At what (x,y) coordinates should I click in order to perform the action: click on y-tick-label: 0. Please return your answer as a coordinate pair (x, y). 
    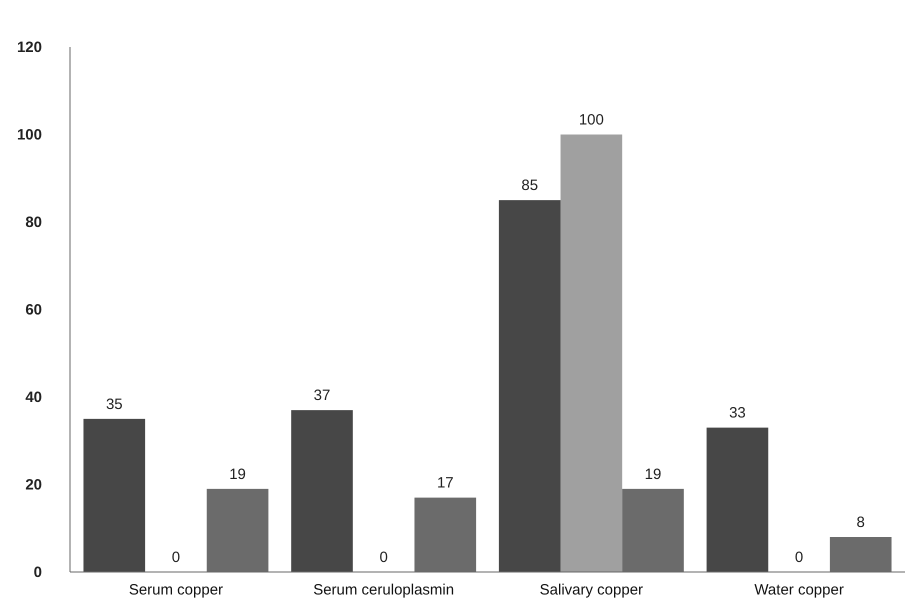
    Looking at the image, I should click on (38, 572).